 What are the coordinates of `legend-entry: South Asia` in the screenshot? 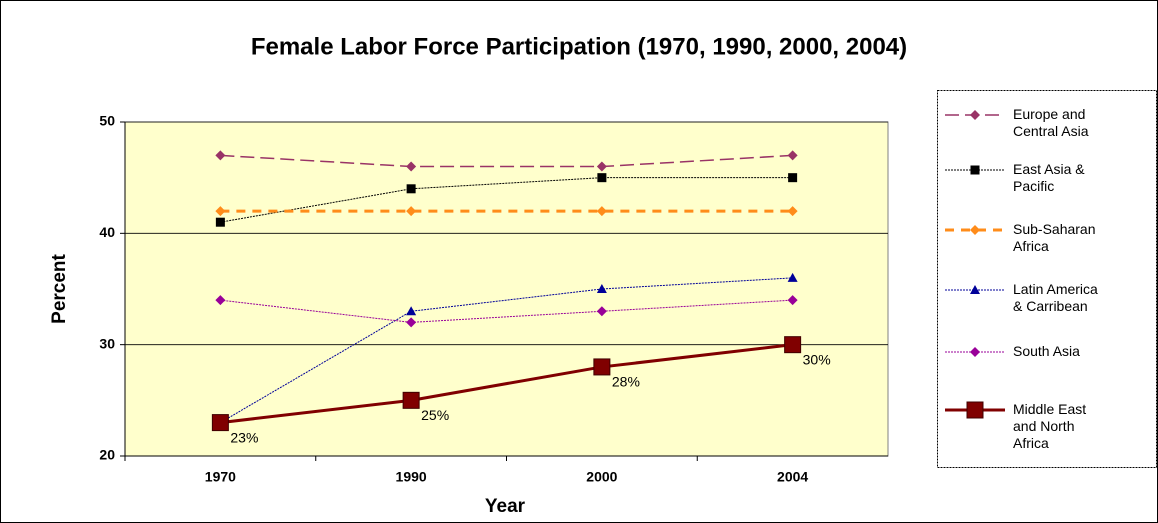 It's located at (1046, 351).